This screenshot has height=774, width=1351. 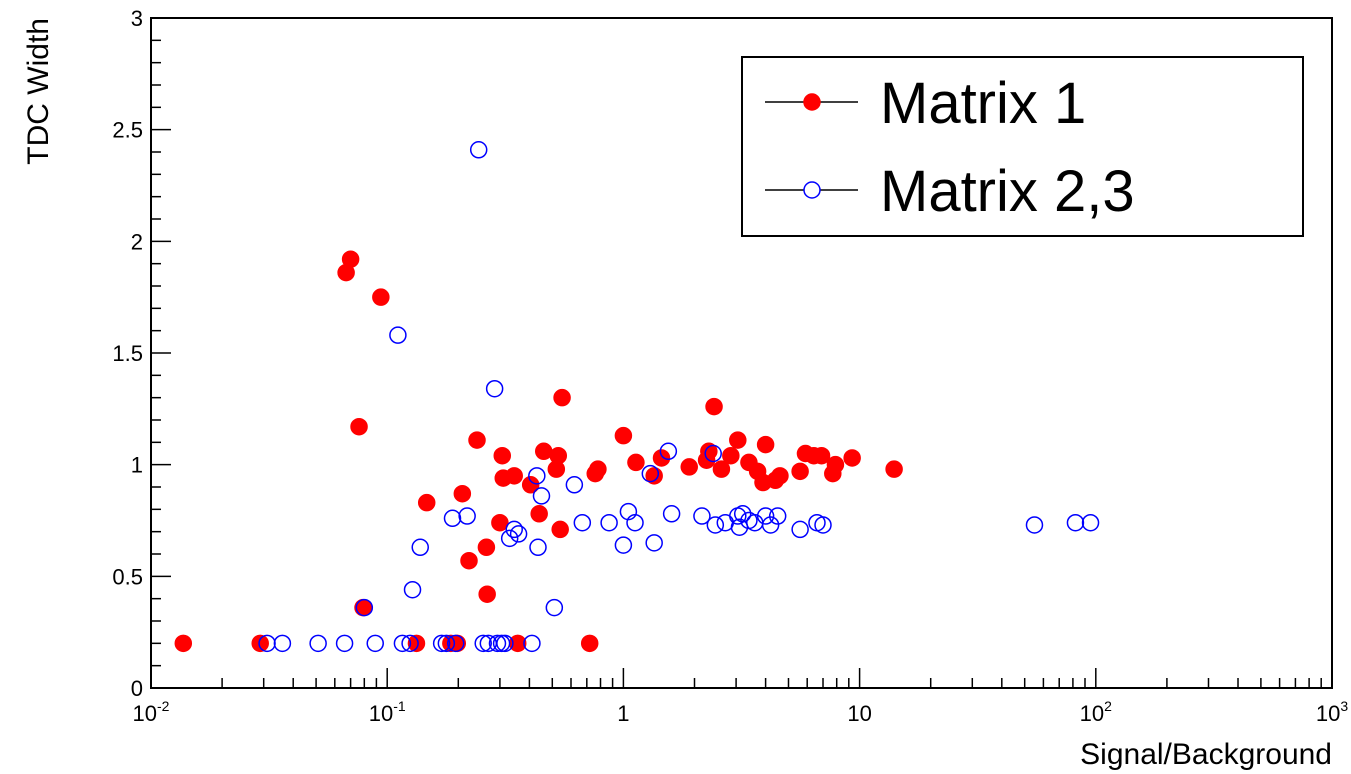 What do you see at coordinates (137, 18) in the screenshot?
I see `y-tick-label: 3` at bounding box center [137, 18].